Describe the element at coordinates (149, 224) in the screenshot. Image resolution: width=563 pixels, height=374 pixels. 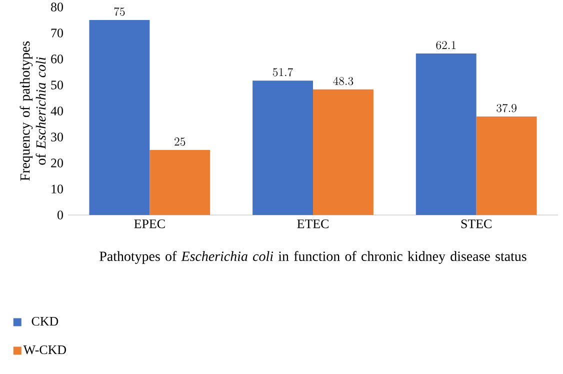
I see `x-tick-label: EPEC` at that location.